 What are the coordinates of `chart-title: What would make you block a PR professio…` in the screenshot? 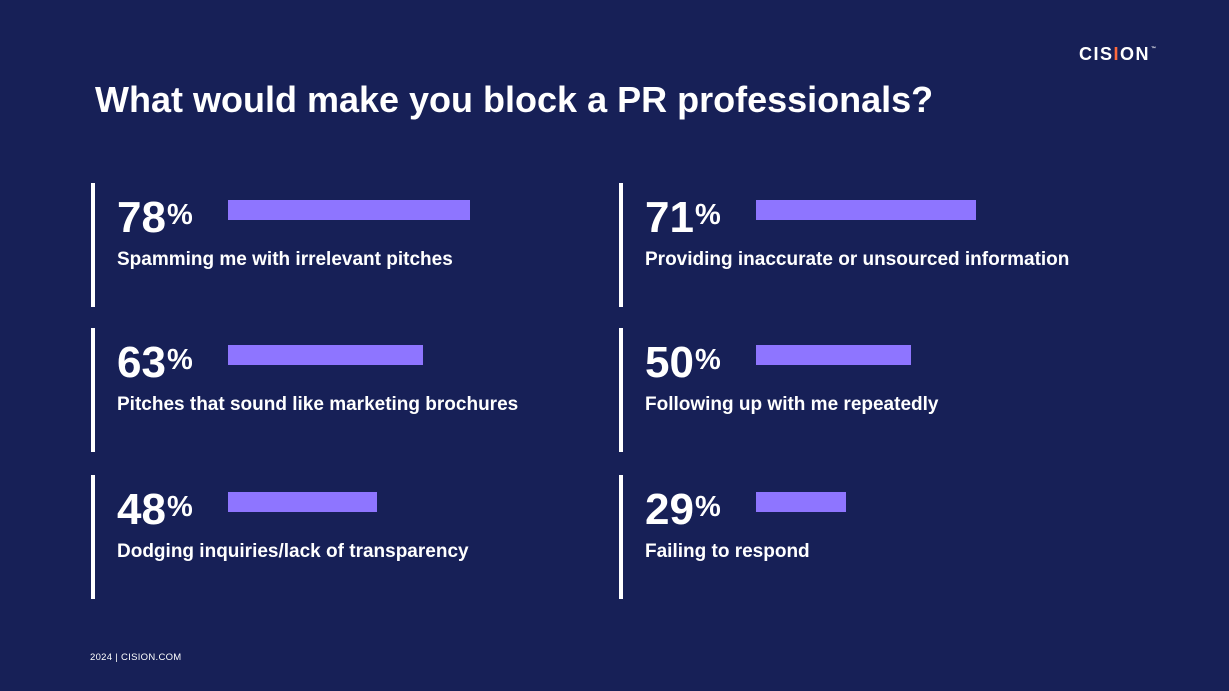 It's located at (514, 99).